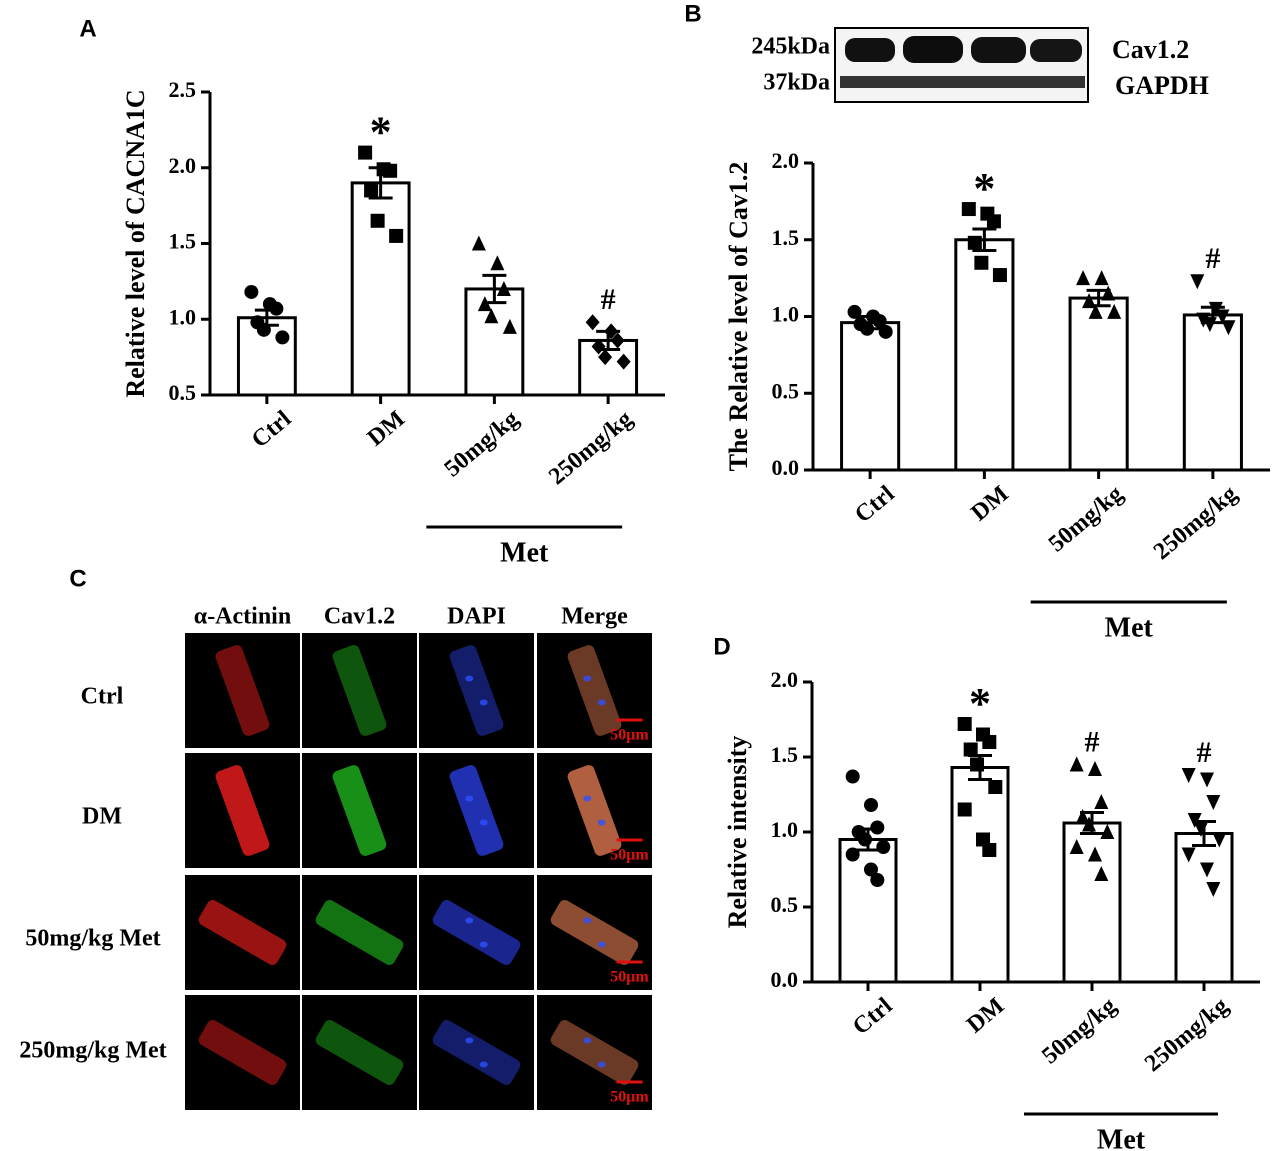  What do you see at coordinates (785, 679) in the screenshot?
I see `y-tick-label: 2.0` at bounding box center [785, 679].